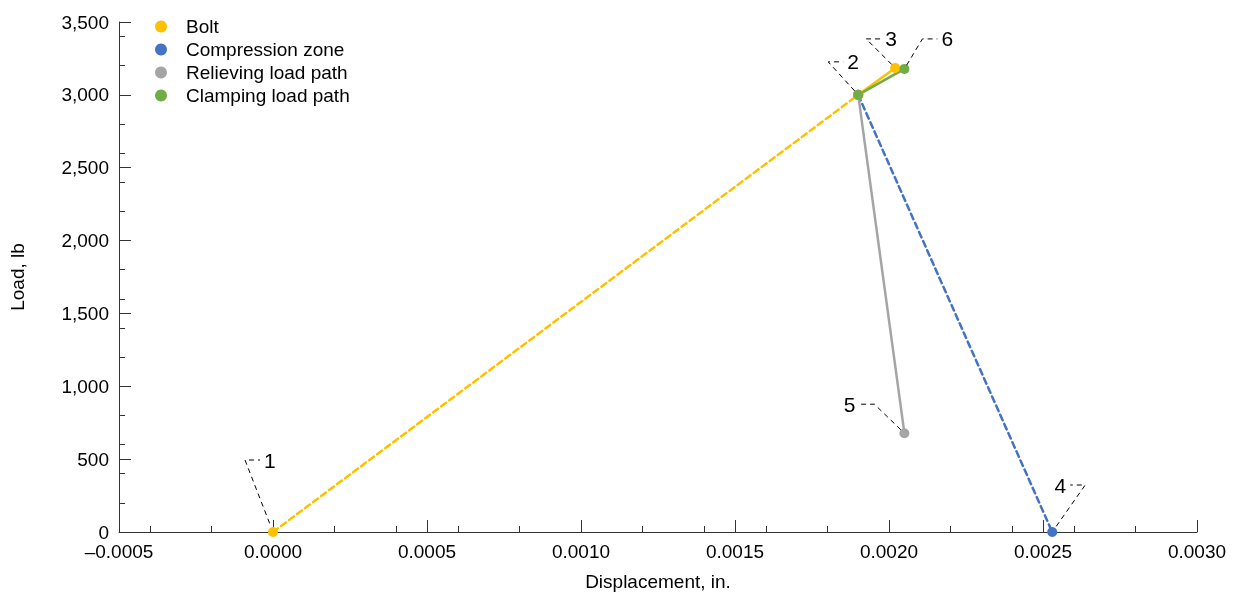 The image size is (1247, 600). Describe the element at coordinates (891, 39) in the screenshot. I see `annotation: 3` at that location.